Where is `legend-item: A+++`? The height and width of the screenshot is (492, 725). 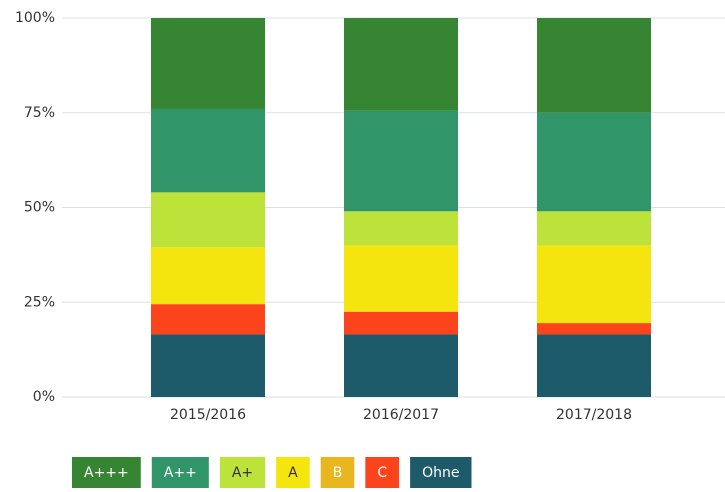 legend-item: A+++ is located at coordinates (106, 472).